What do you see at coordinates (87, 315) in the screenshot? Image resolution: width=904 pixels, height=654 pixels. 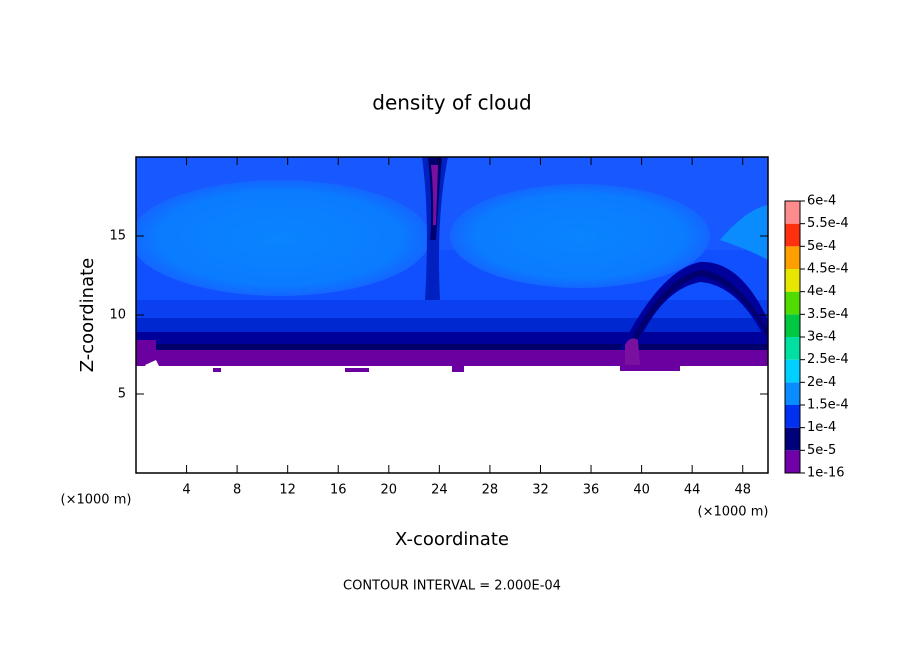 I see `y-axis-title: Z-coordinate` at bounding box center [87, 315].